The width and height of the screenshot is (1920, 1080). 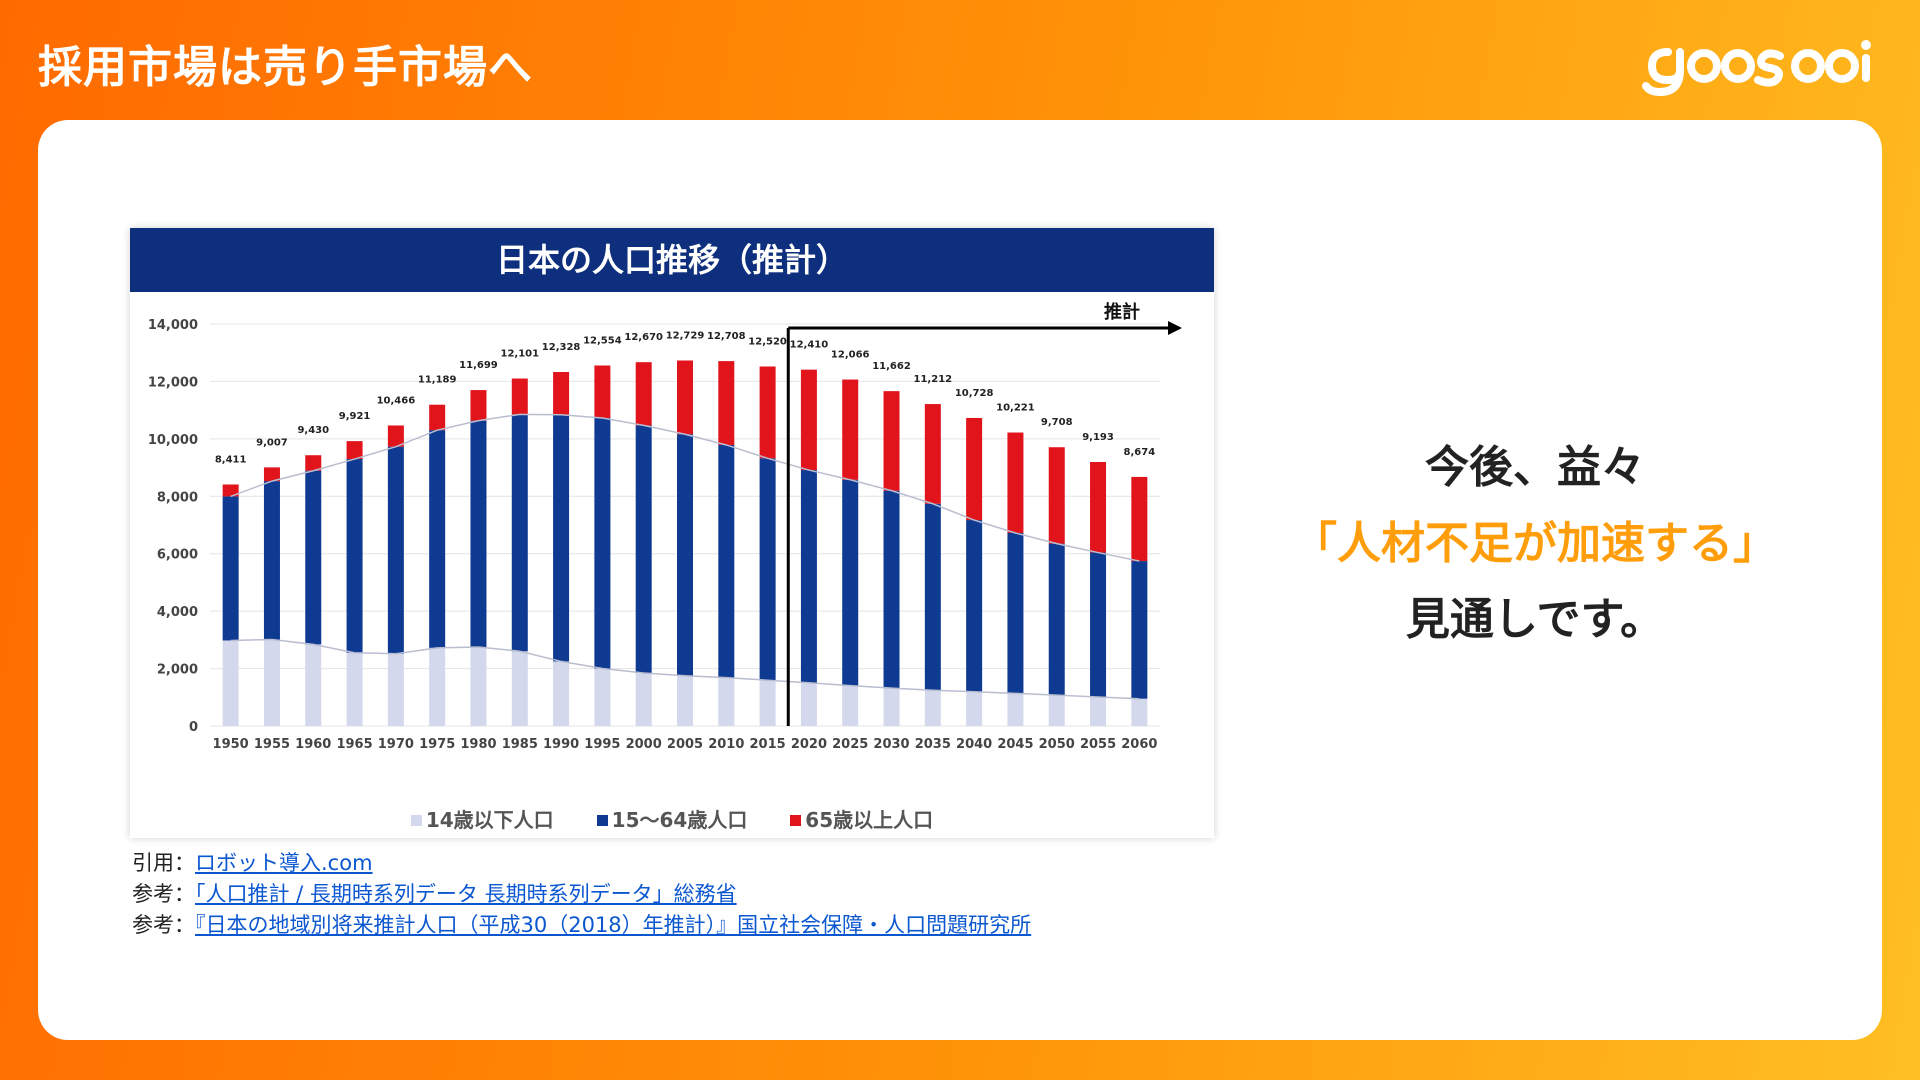 I want to click on message-highlight: 「人材不足が加速する」, so click(x=1535, y=543).